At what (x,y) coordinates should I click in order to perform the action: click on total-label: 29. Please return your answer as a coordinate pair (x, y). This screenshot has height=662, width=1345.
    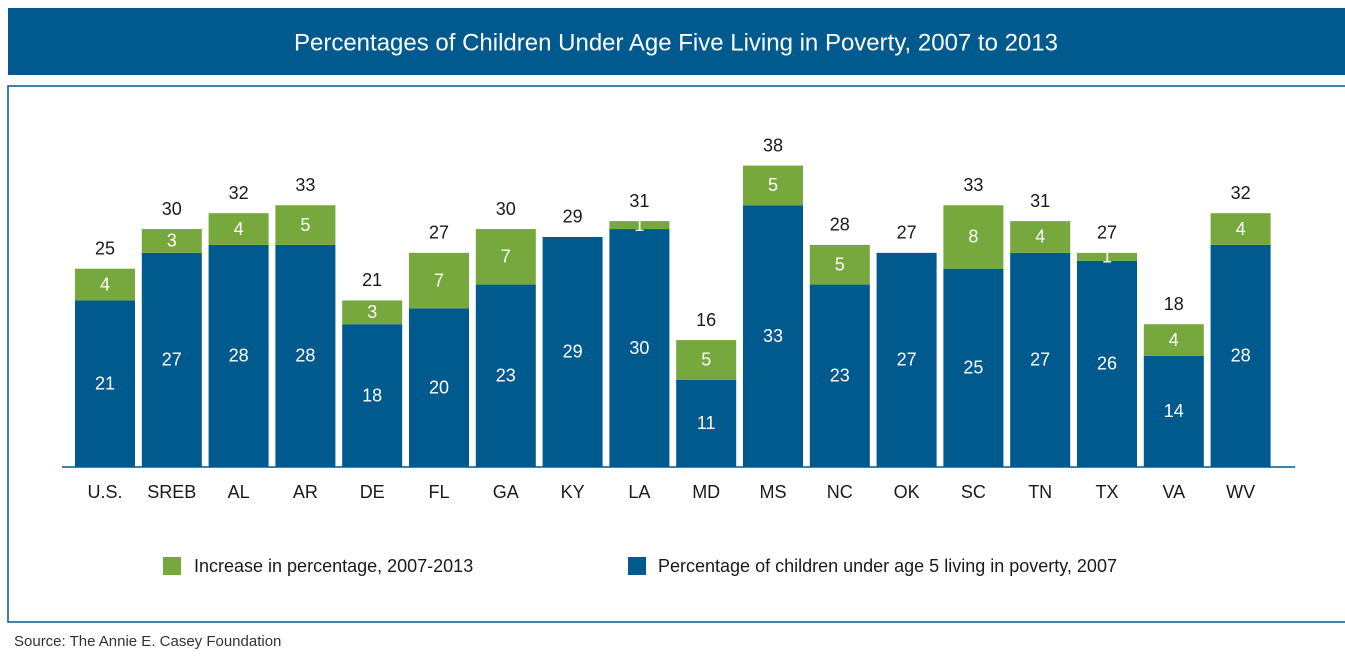
    Looking at the image, I should click on (573, 217).